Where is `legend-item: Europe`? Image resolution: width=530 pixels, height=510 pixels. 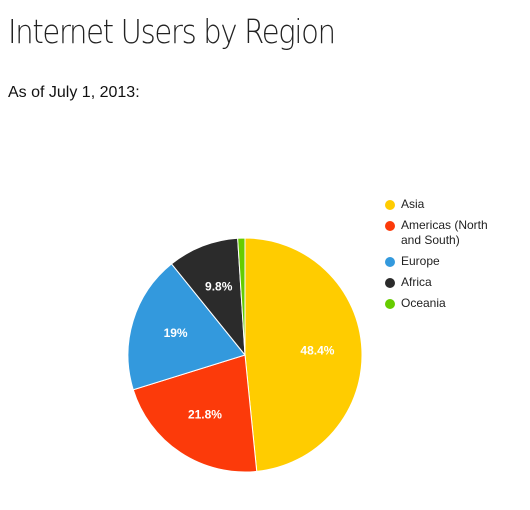 legend-item: Europe is located at coordinates (445, 261).